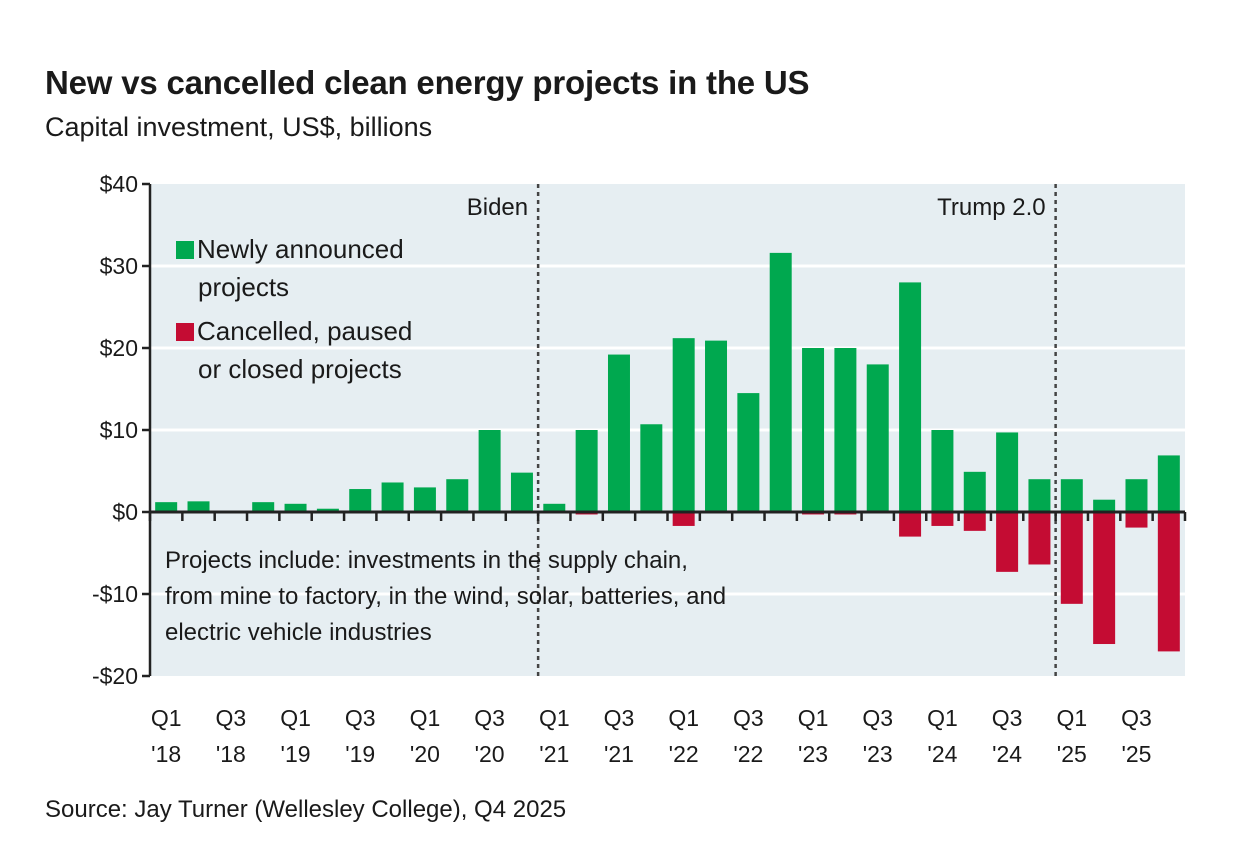 The height and width of the screenshot is (849, 1236). I want to click on chart-subtitle: Capital investment, US$, billions, so click(239, 127).